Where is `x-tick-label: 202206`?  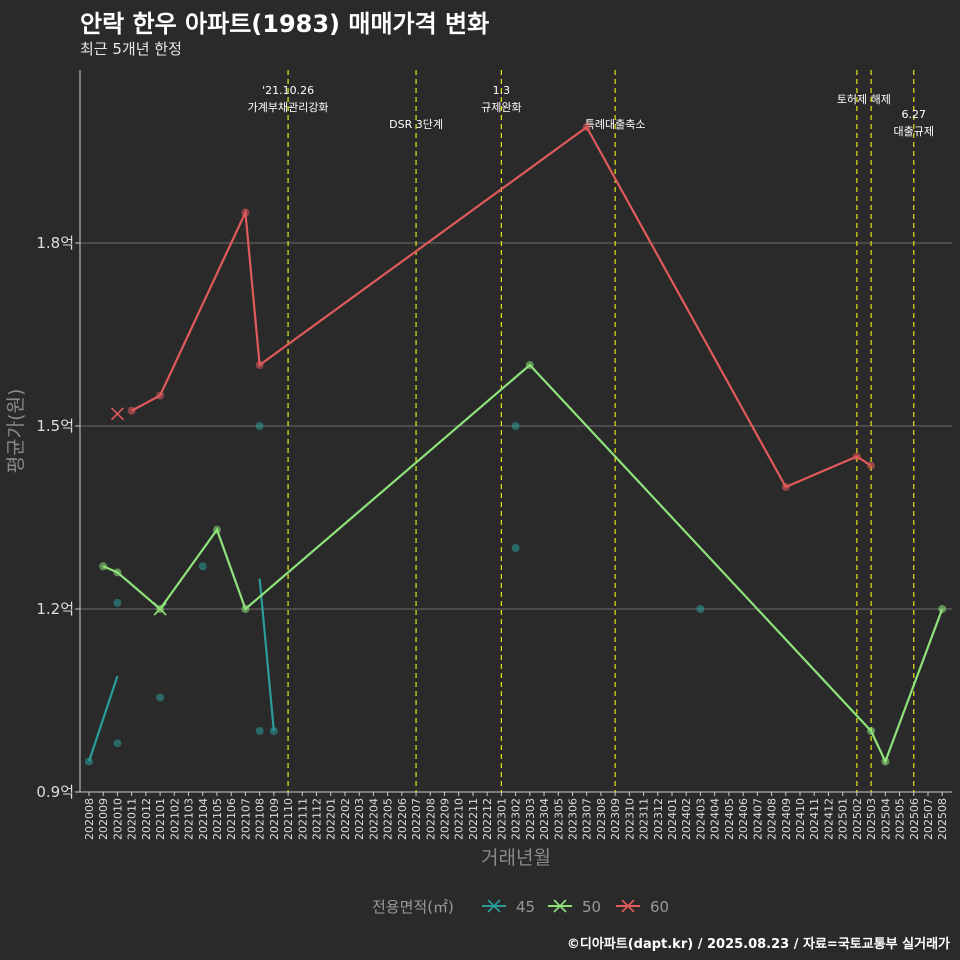
x-tick-label: 202206 is located at coordinates (402, 819).